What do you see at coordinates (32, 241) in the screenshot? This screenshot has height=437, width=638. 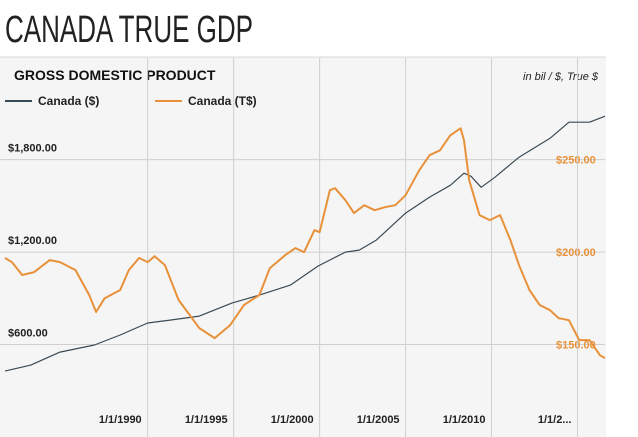 I see `y-tick-label: $1,200.00` at bounding box center [32, 241].